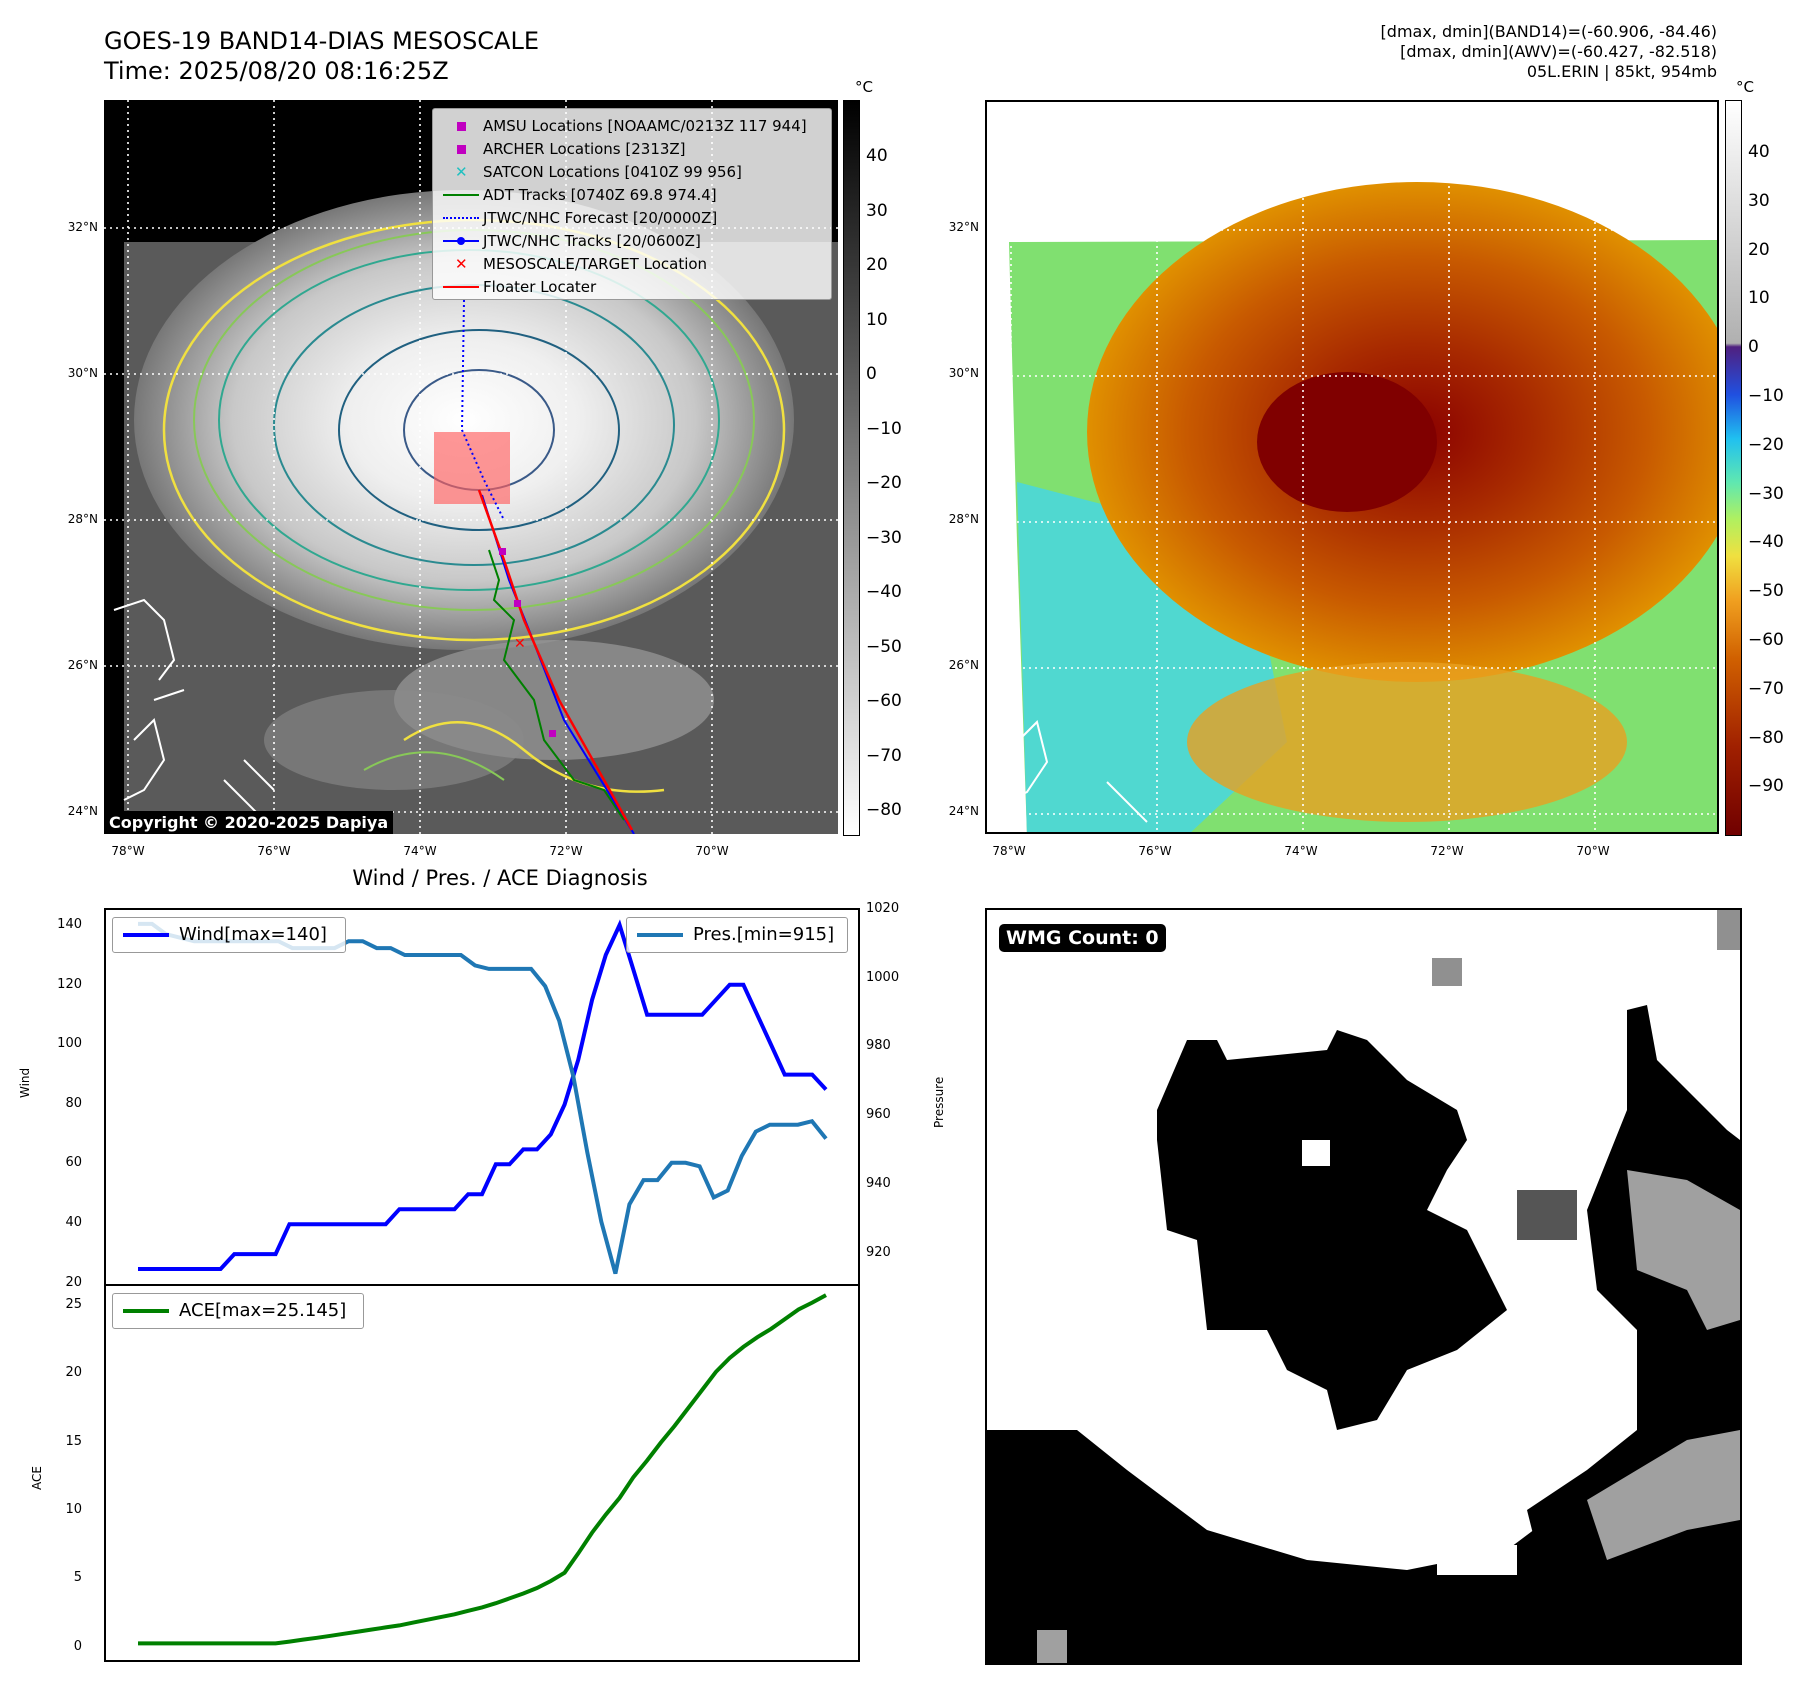 The width and height of the screenshot is (1797, 1690). Describe the element at coordinates (69, 924) in the screenshot. I see `axis-tick-label: 140` at that location.